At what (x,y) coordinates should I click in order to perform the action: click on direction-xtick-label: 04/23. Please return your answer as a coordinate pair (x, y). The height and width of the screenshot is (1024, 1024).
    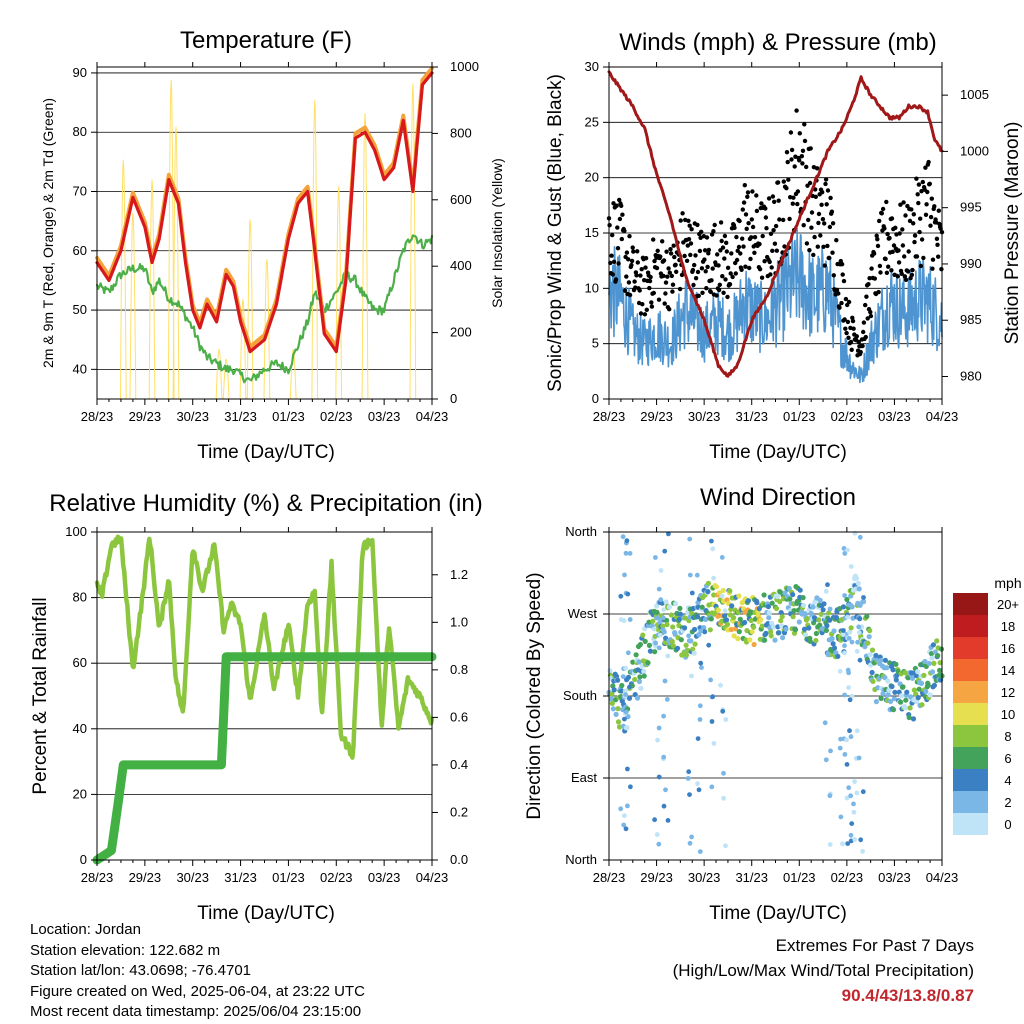
    Looking at the image, I should click on (942, 877).